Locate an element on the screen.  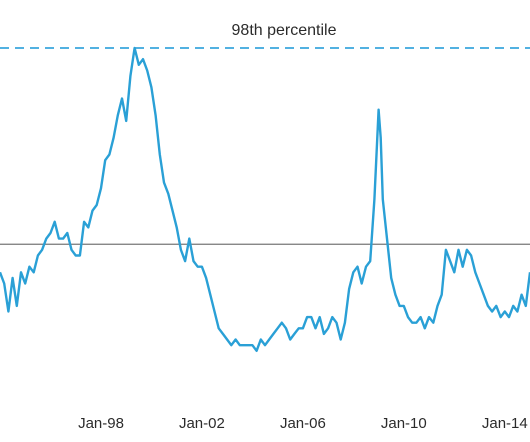
x-tick-label: Jan-14 is located at coordinates (505, 423).